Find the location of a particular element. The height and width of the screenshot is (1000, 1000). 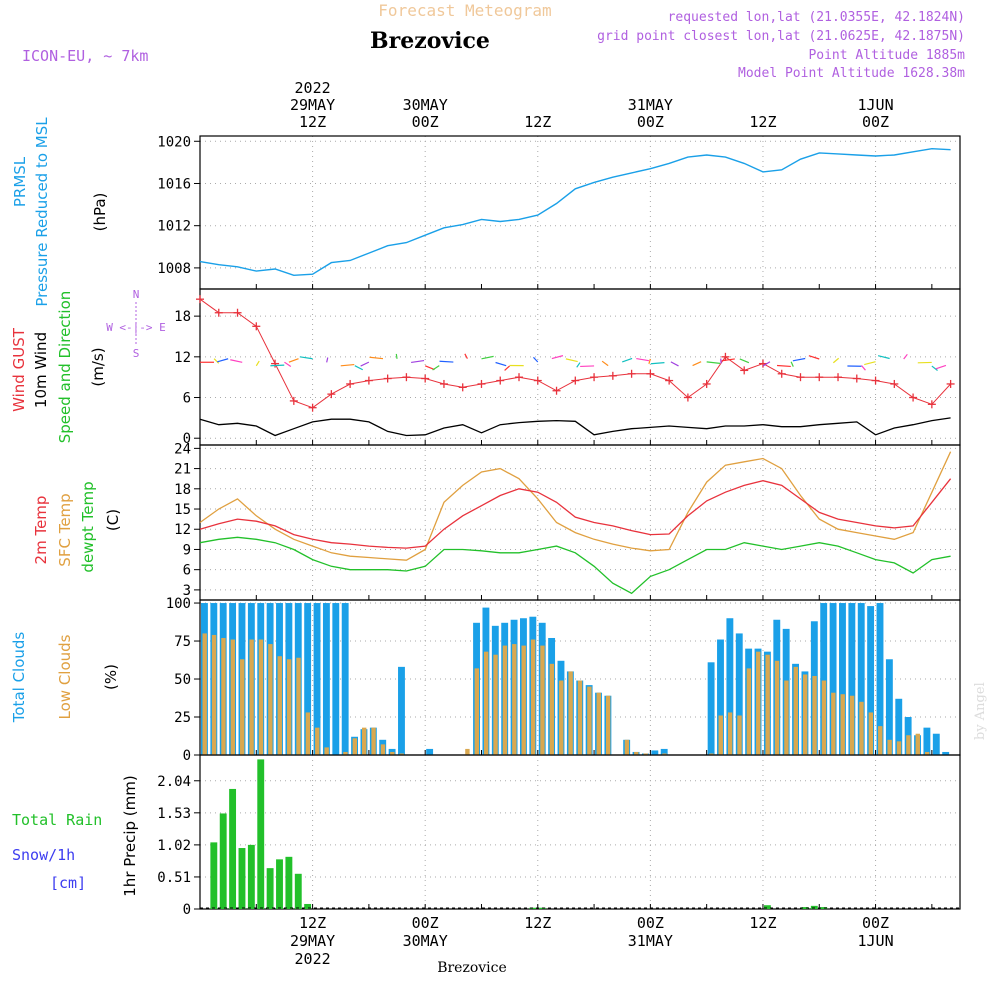

wind-unit: (m/s) is located at coordinates (98, 366).